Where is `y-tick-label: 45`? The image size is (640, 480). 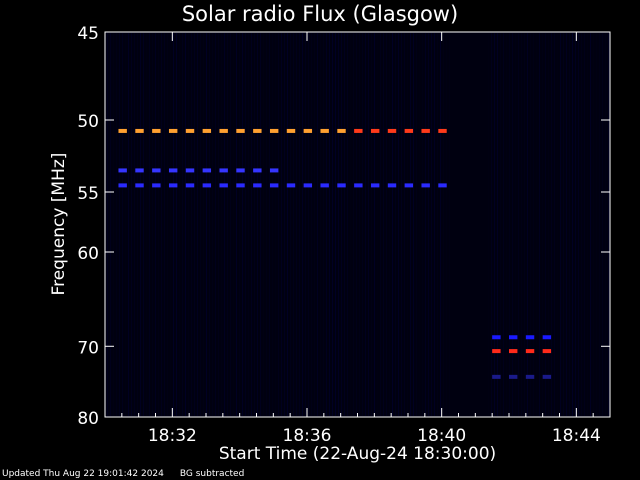
y-tick-label: 45 is located at coordinates (88, 34).